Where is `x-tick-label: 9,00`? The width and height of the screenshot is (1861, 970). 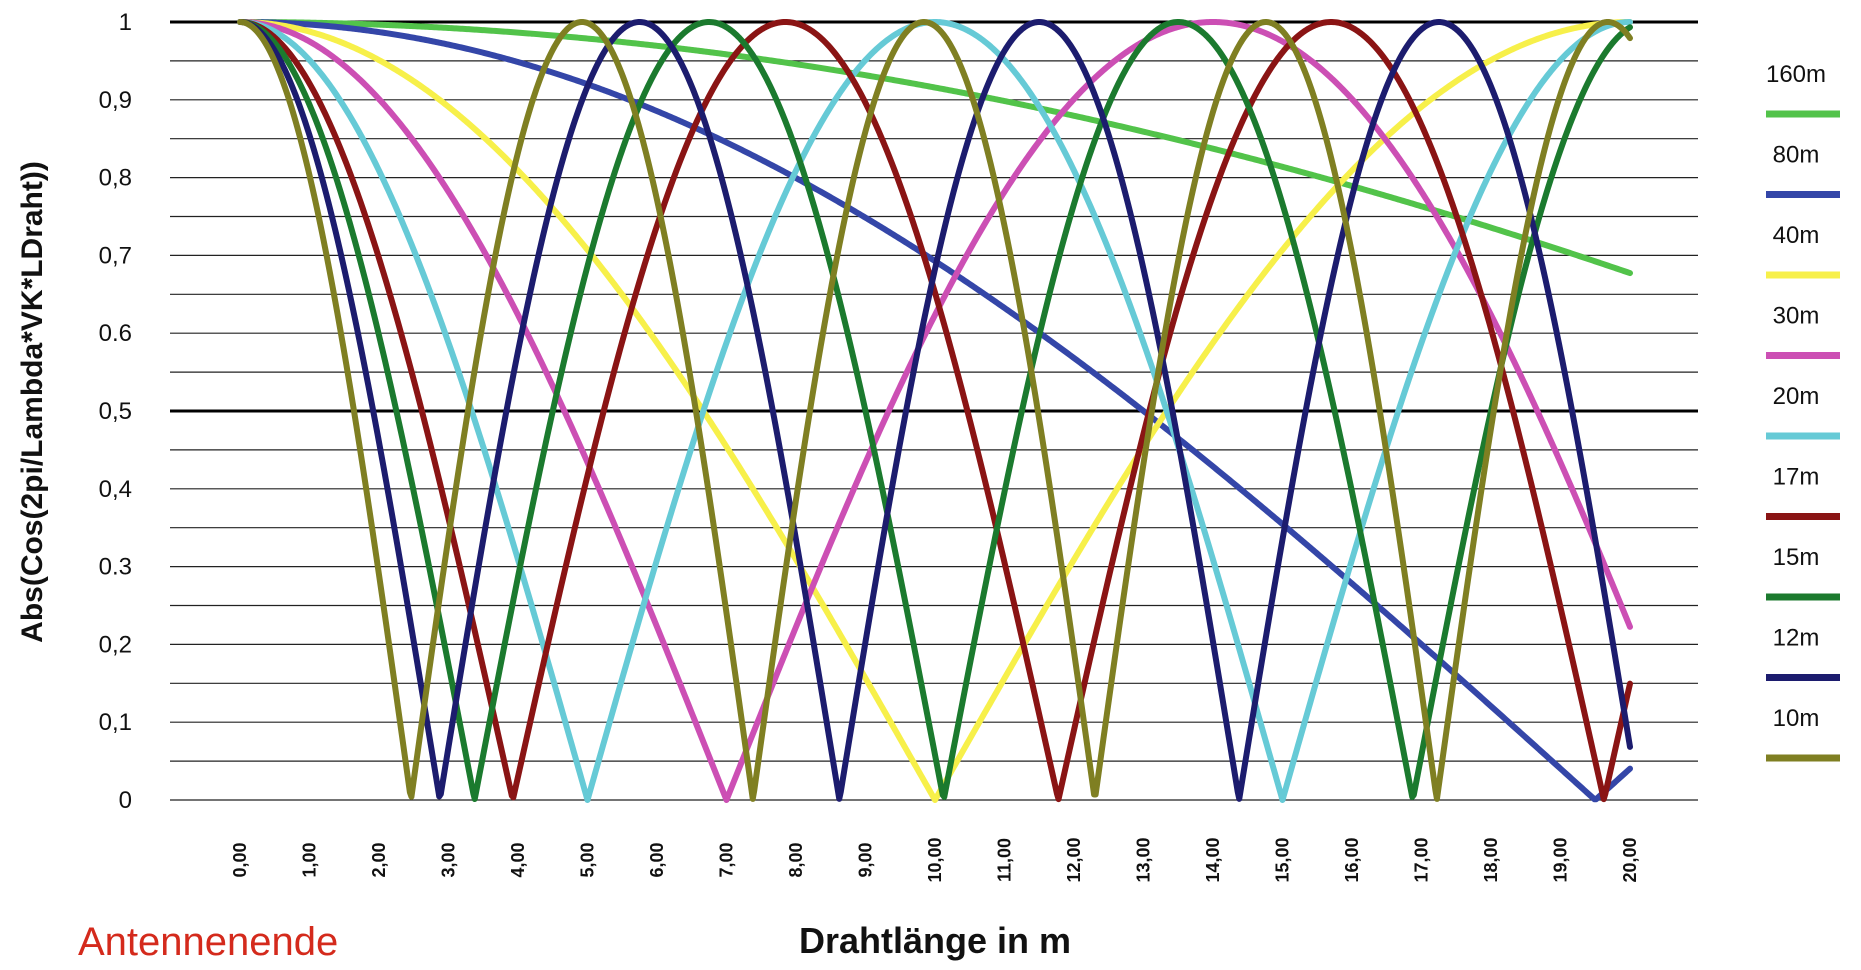
x-tick-label: 9,00 is located at coordinates (866, 859).